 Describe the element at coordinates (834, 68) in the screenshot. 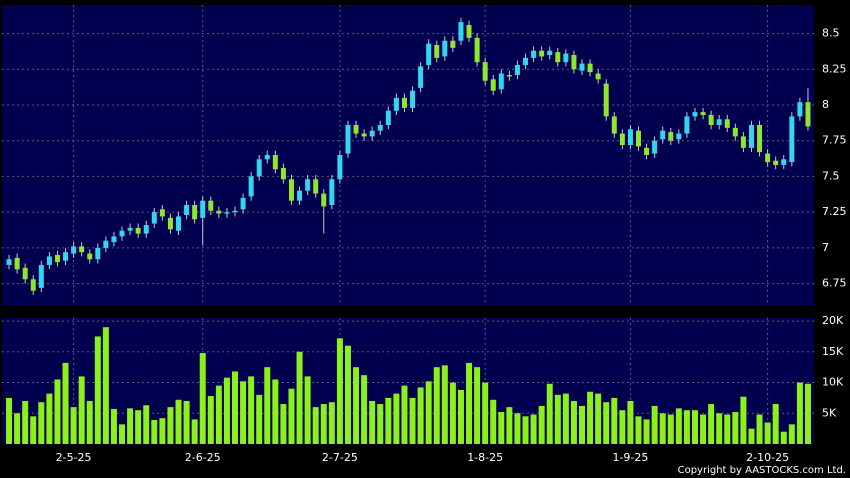

I see `y-tick-label: 8.25` at that location.